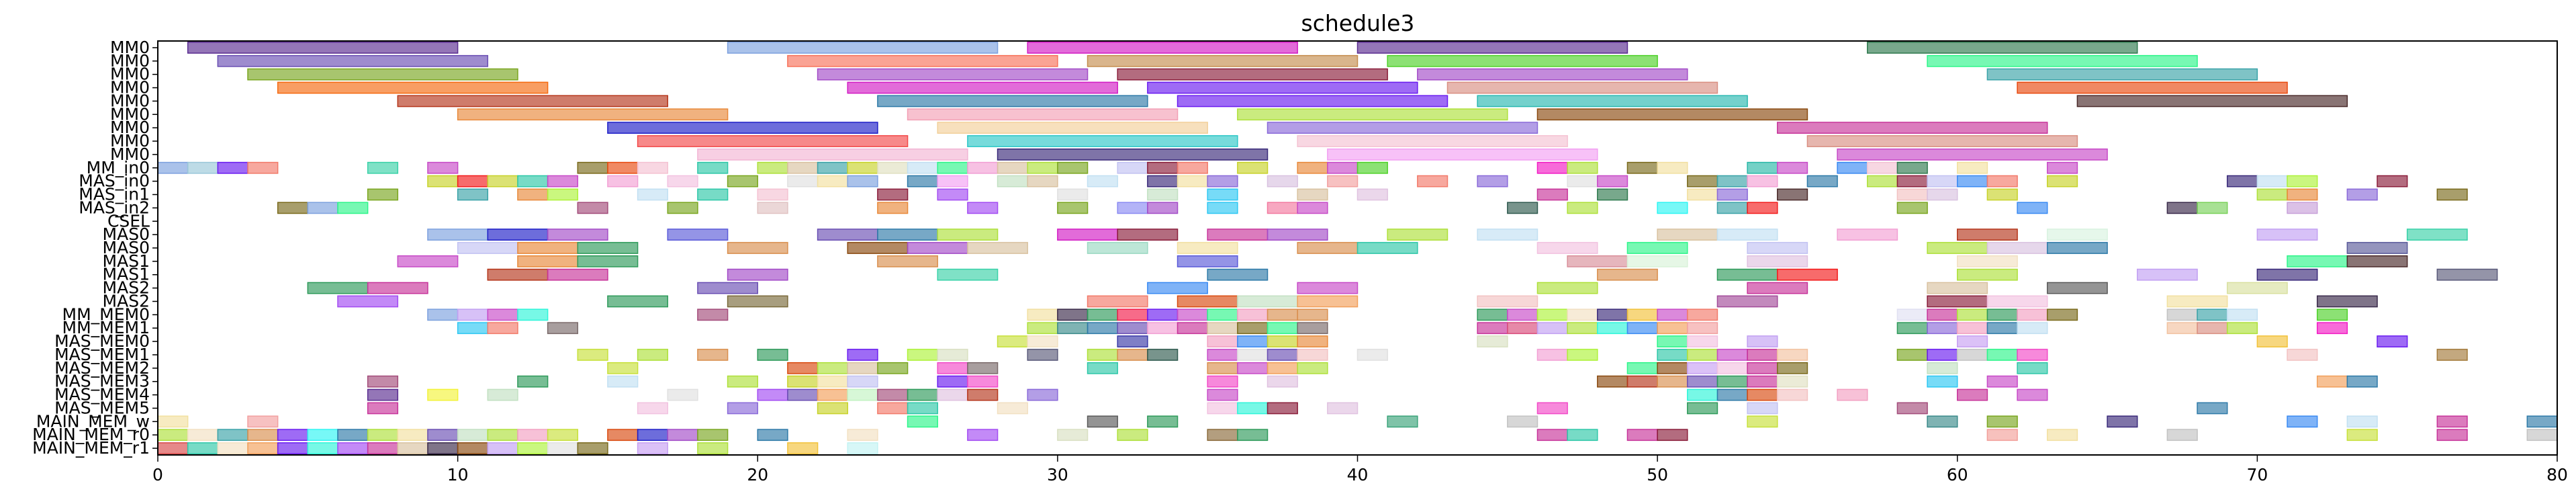 This screenshot has height=504, width=2576. I want to click on row-label: MAS2, so click(126, 300).